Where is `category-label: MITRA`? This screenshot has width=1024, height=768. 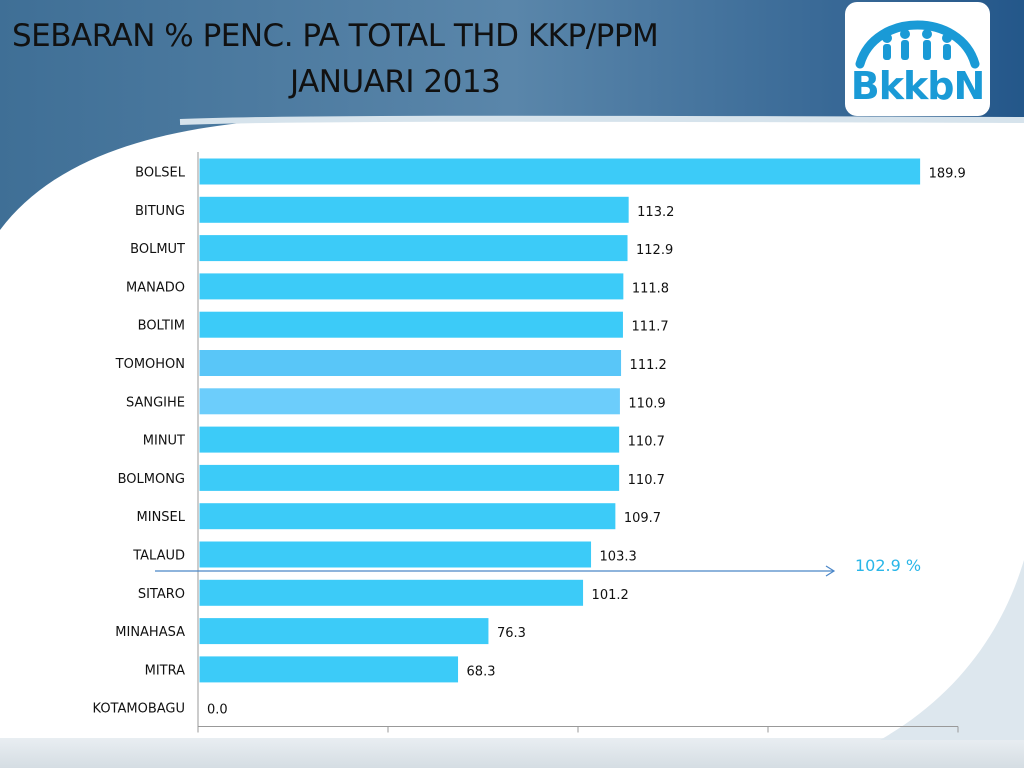
category-label: MITRA is located at coordinates (165, 670).